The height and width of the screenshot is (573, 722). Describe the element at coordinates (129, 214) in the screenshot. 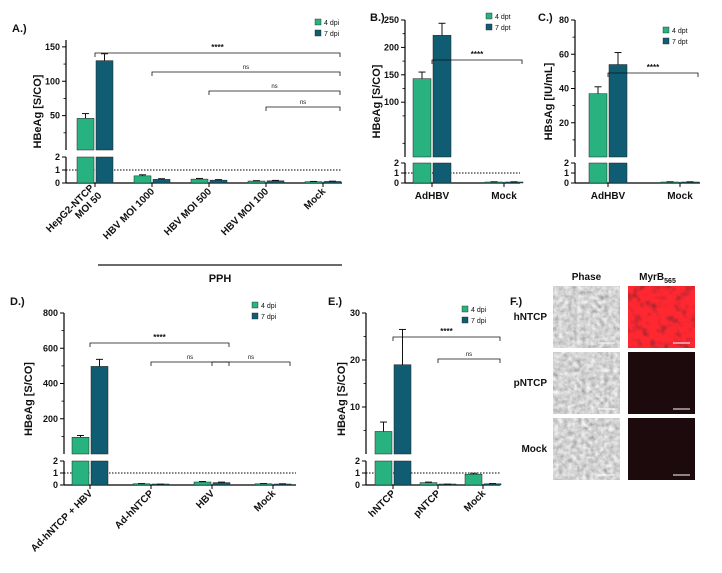

I see `x-category-line: HBV MOI 1000` at that location.